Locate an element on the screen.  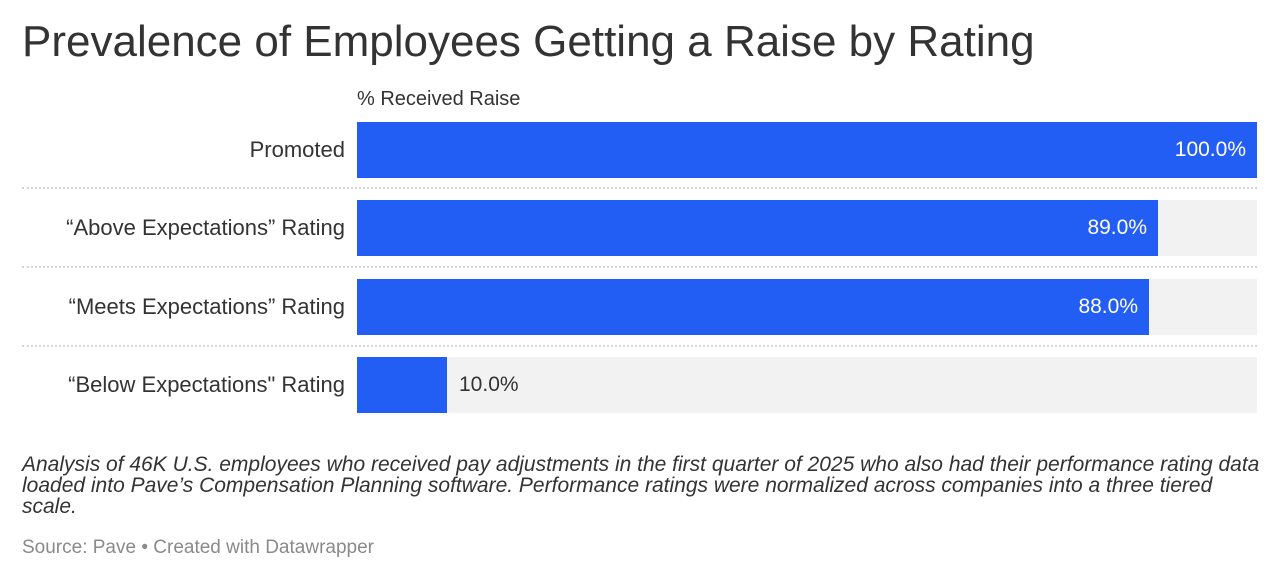
bar-track: 88.0% is located at coordinates (807, 307).